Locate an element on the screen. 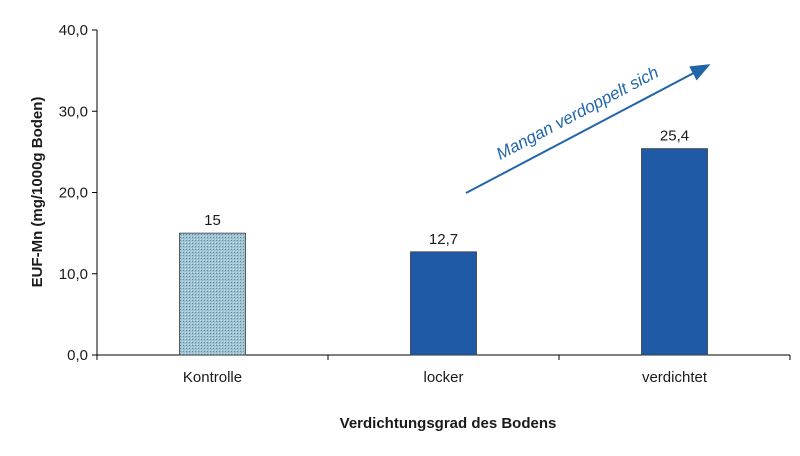  x-tick-label: Kontrolle is located at coordinates (212, 377).